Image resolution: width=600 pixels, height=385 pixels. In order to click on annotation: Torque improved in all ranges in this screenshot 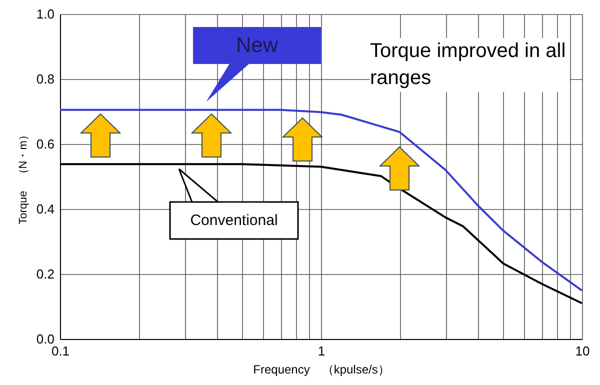, I will do `click(470, 65)`.